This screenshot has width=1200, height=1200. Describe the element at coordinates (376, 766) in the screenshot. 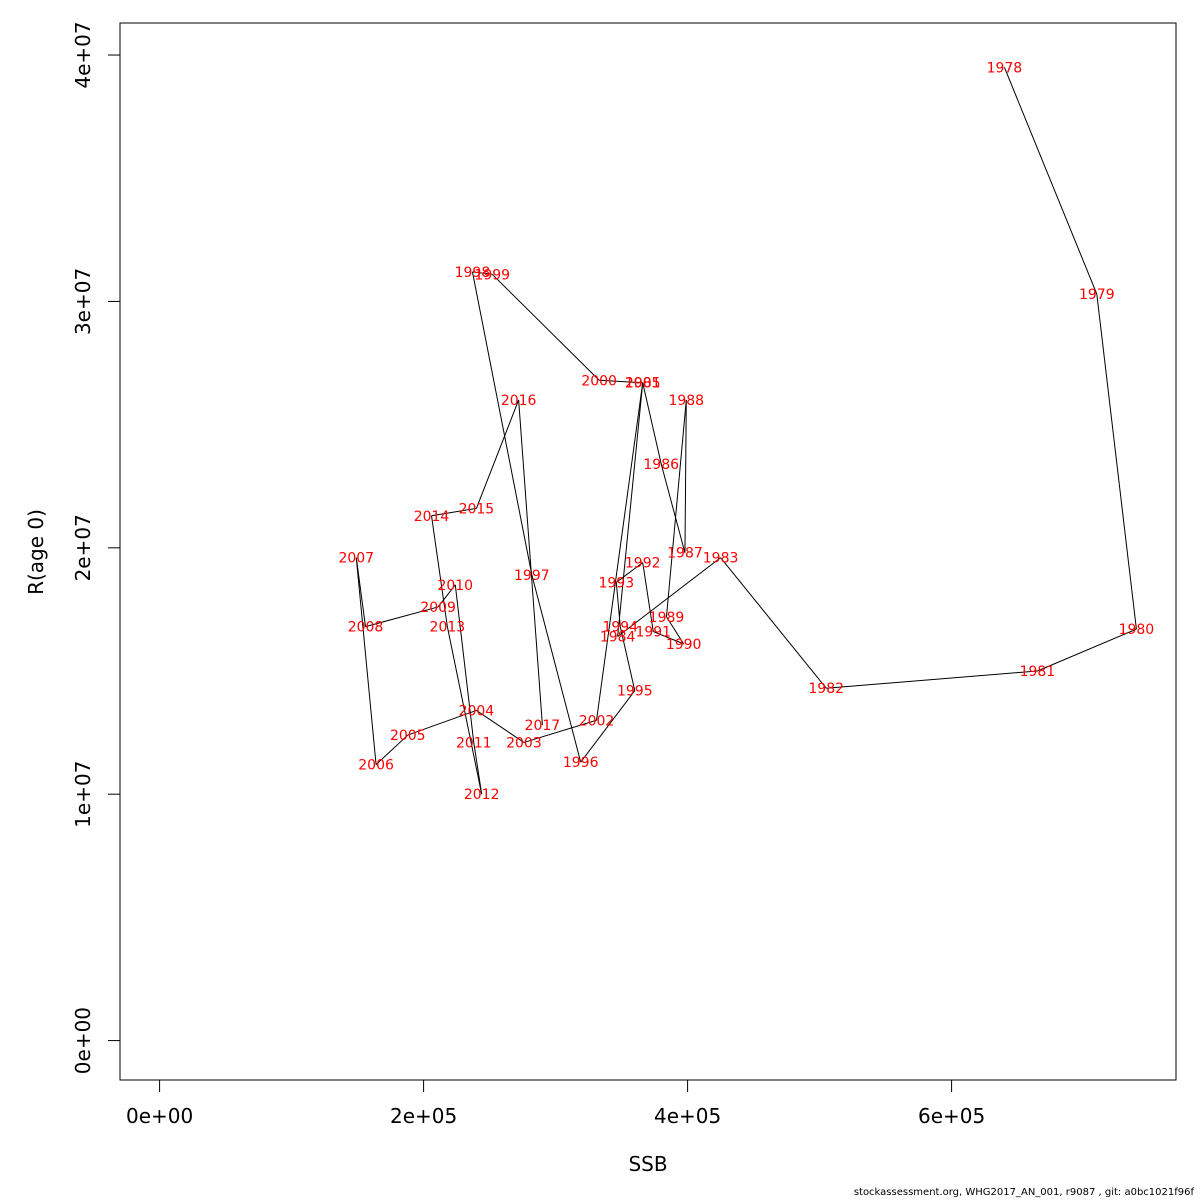

I see `point-label-2006: 2006` at that location.